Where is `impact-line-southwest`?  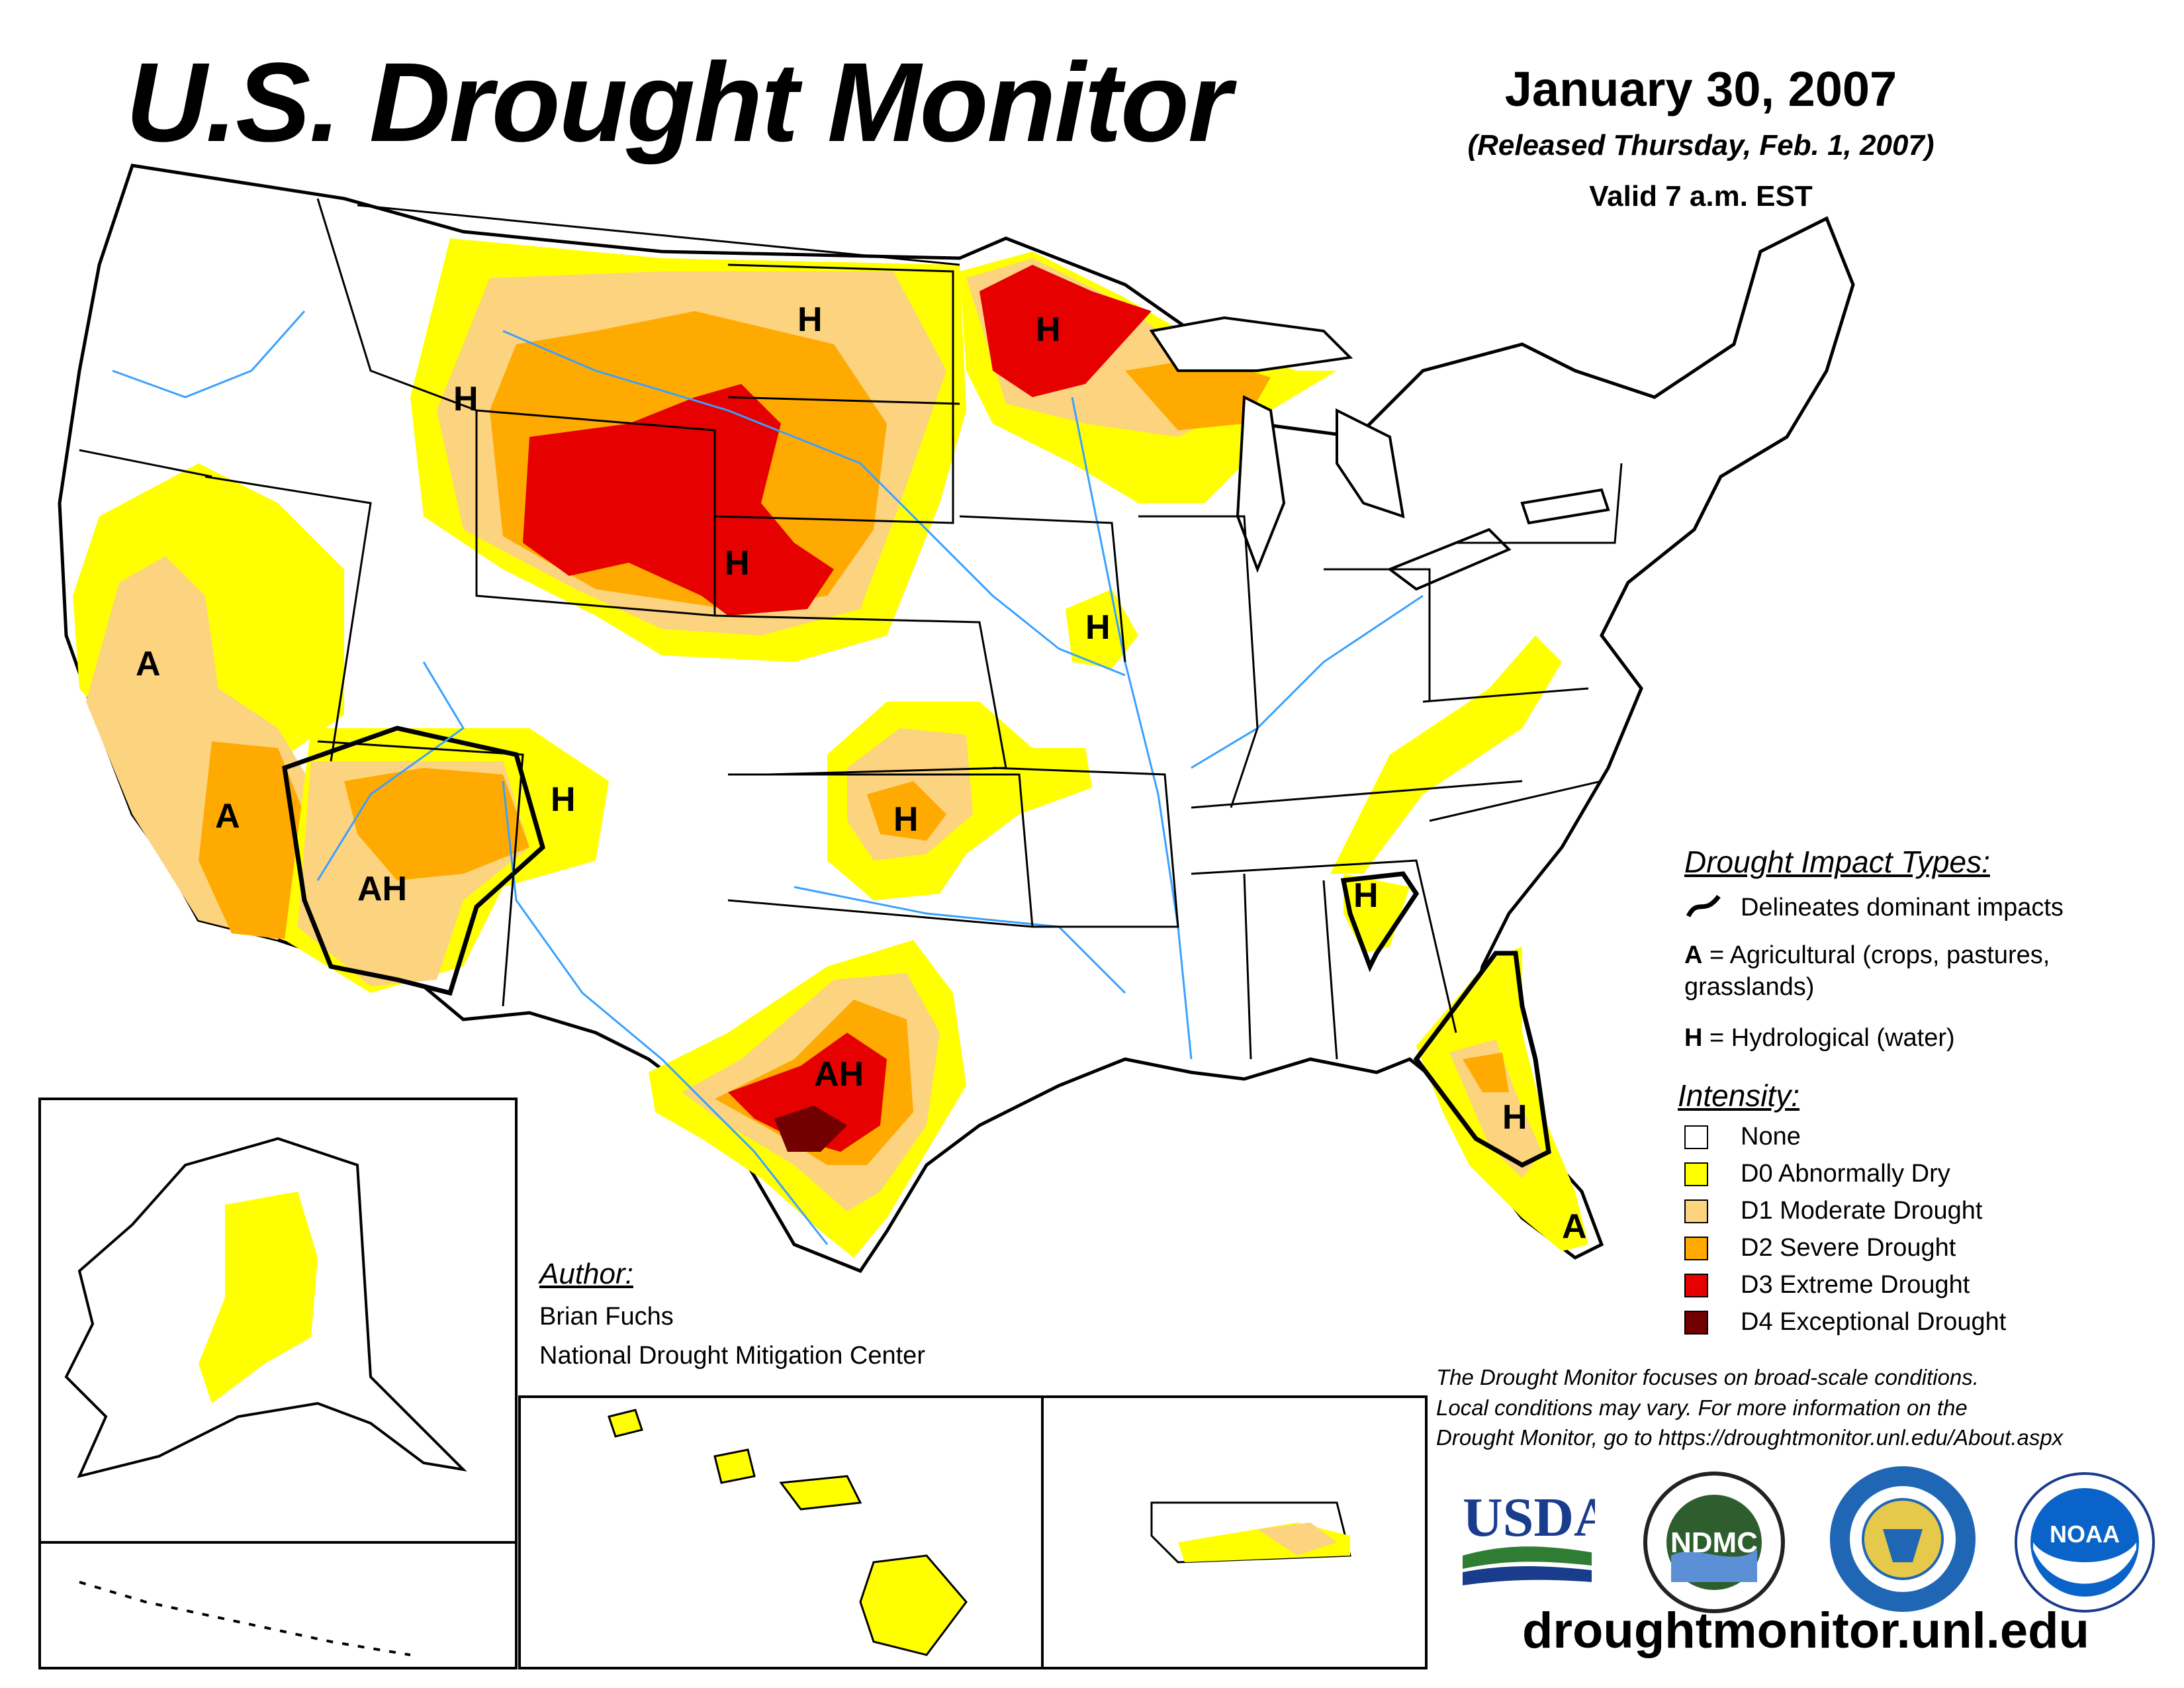 impact-line-southwest is located at coordinates (413, 861).